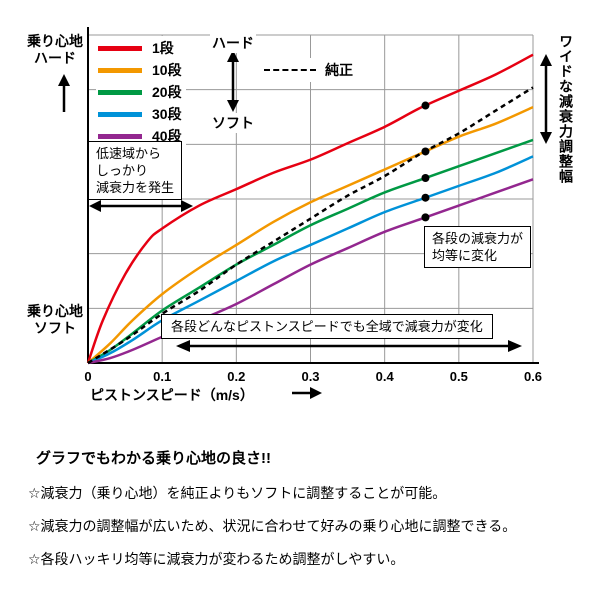 The height and width of the screenshot is (600, 600). I want to click on x-axis-ticks: 0 0.1 0.2 0.3 0.4 0.5 0.6, so click(300, 377).